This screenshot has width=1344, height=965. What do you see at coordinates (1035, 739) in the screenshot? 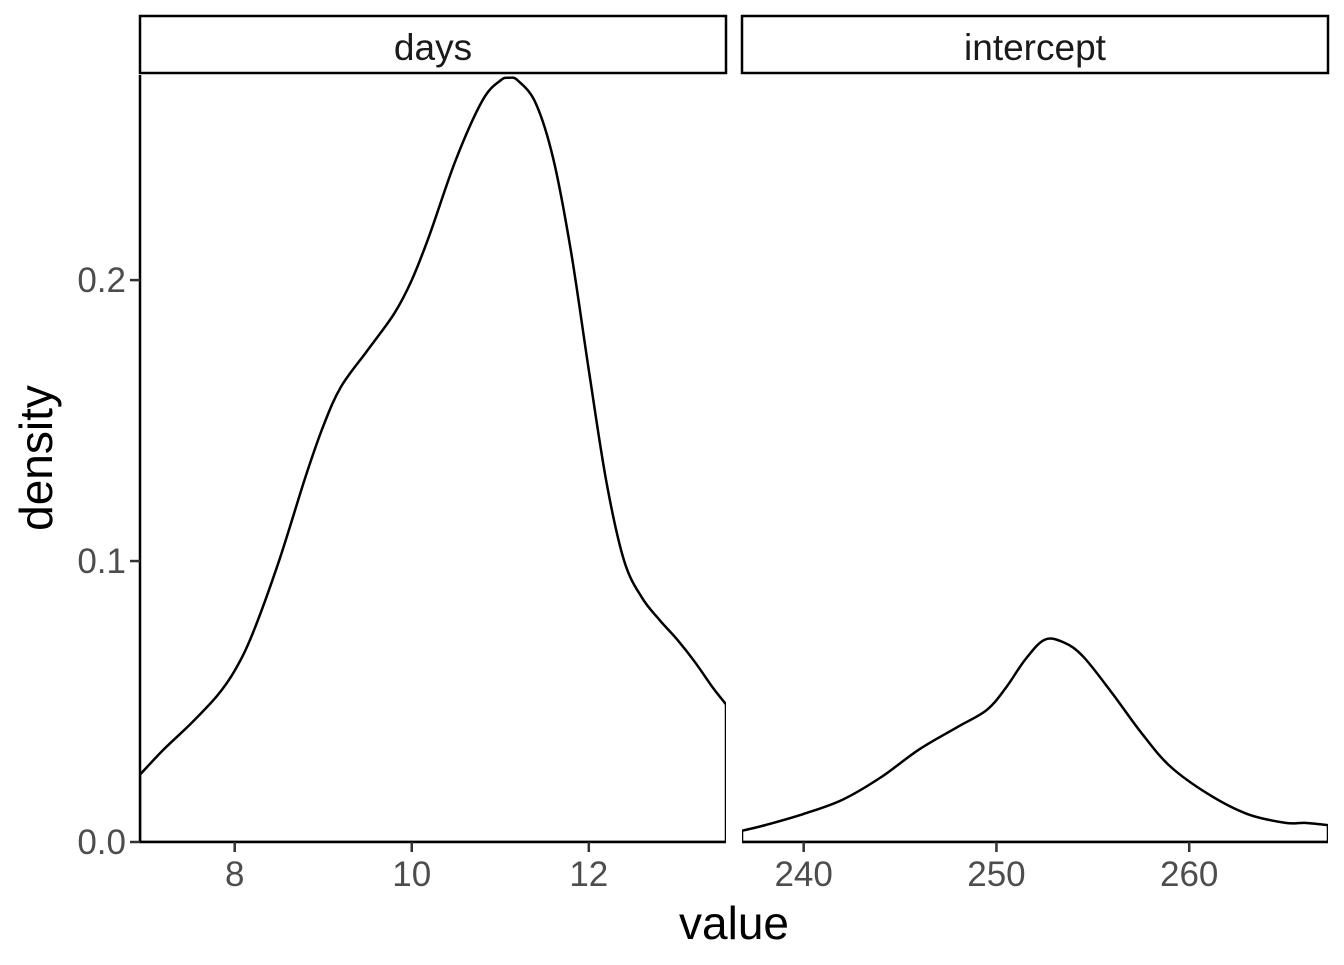
I see `density-curve-intercept` at bounding box center [1035, 739].